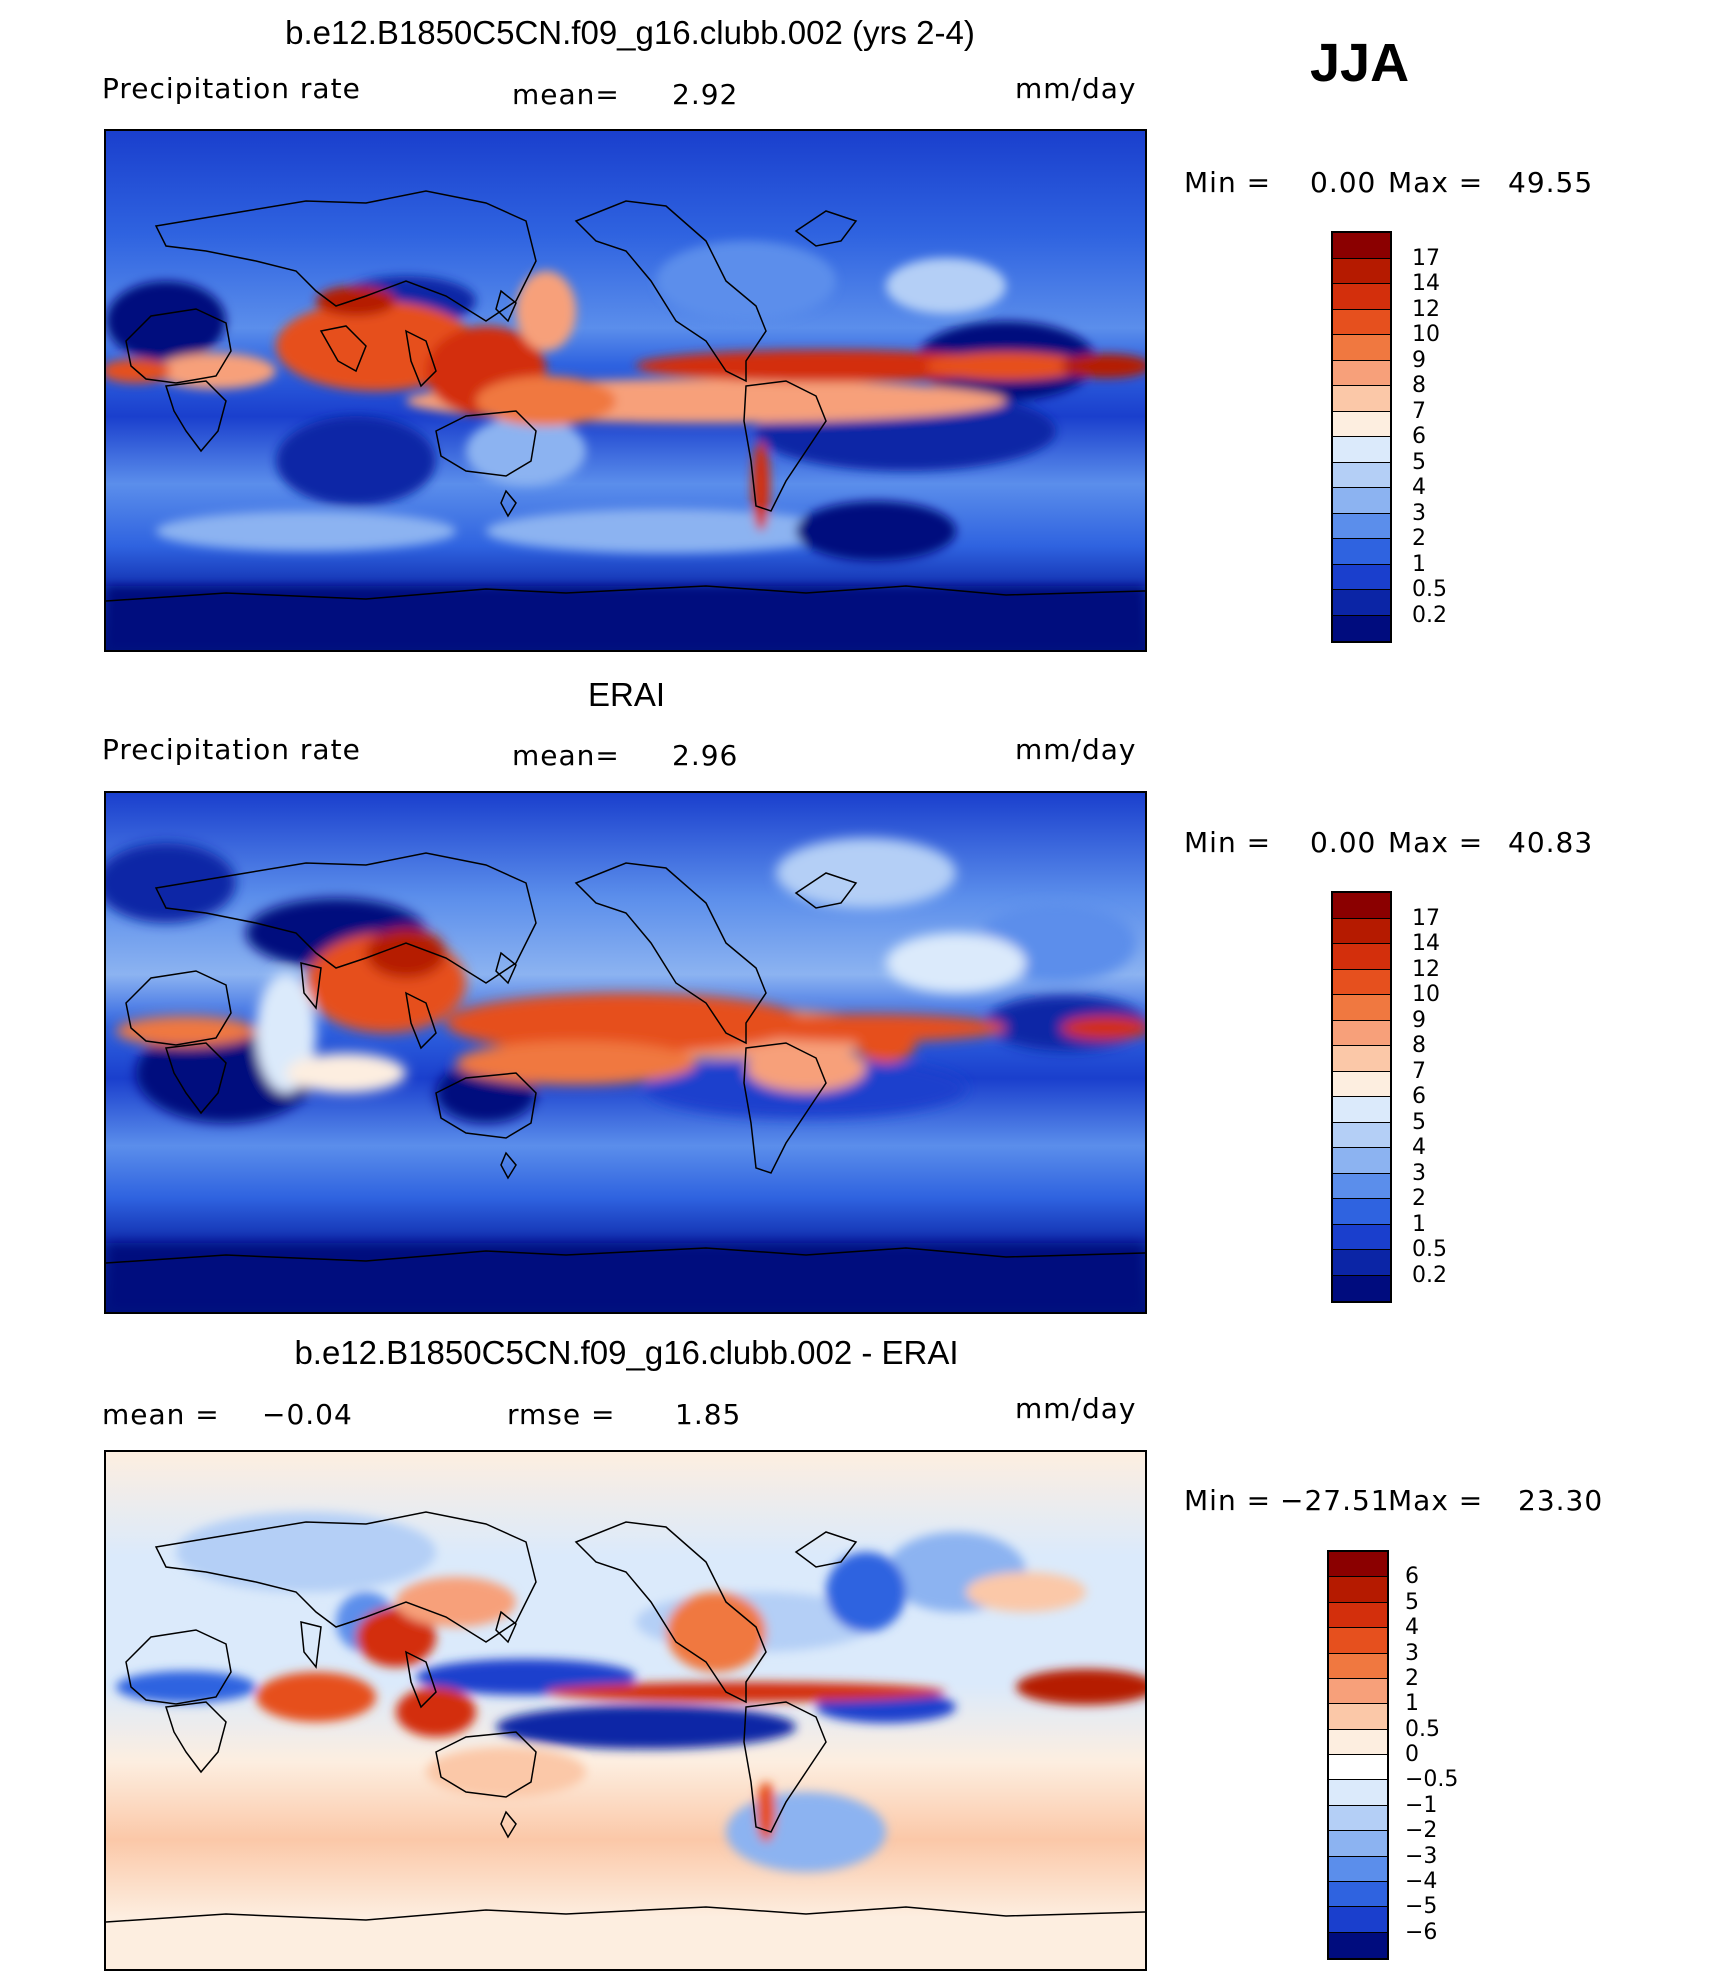 This screenshot has height=1974, width=1710. Describe the element at coordinates (1343, 842) in the screenshot. I see `panel-2-min-value: 0.00` at that location.